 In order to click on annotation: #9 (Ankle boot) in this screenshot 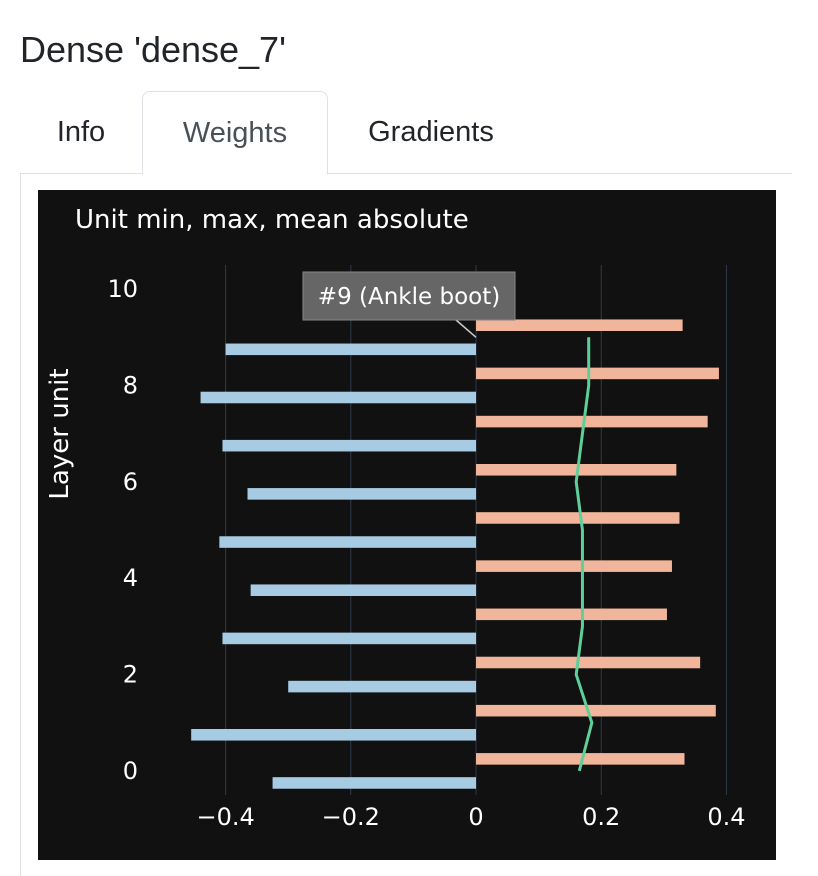, I will do `click(409, 304)`.